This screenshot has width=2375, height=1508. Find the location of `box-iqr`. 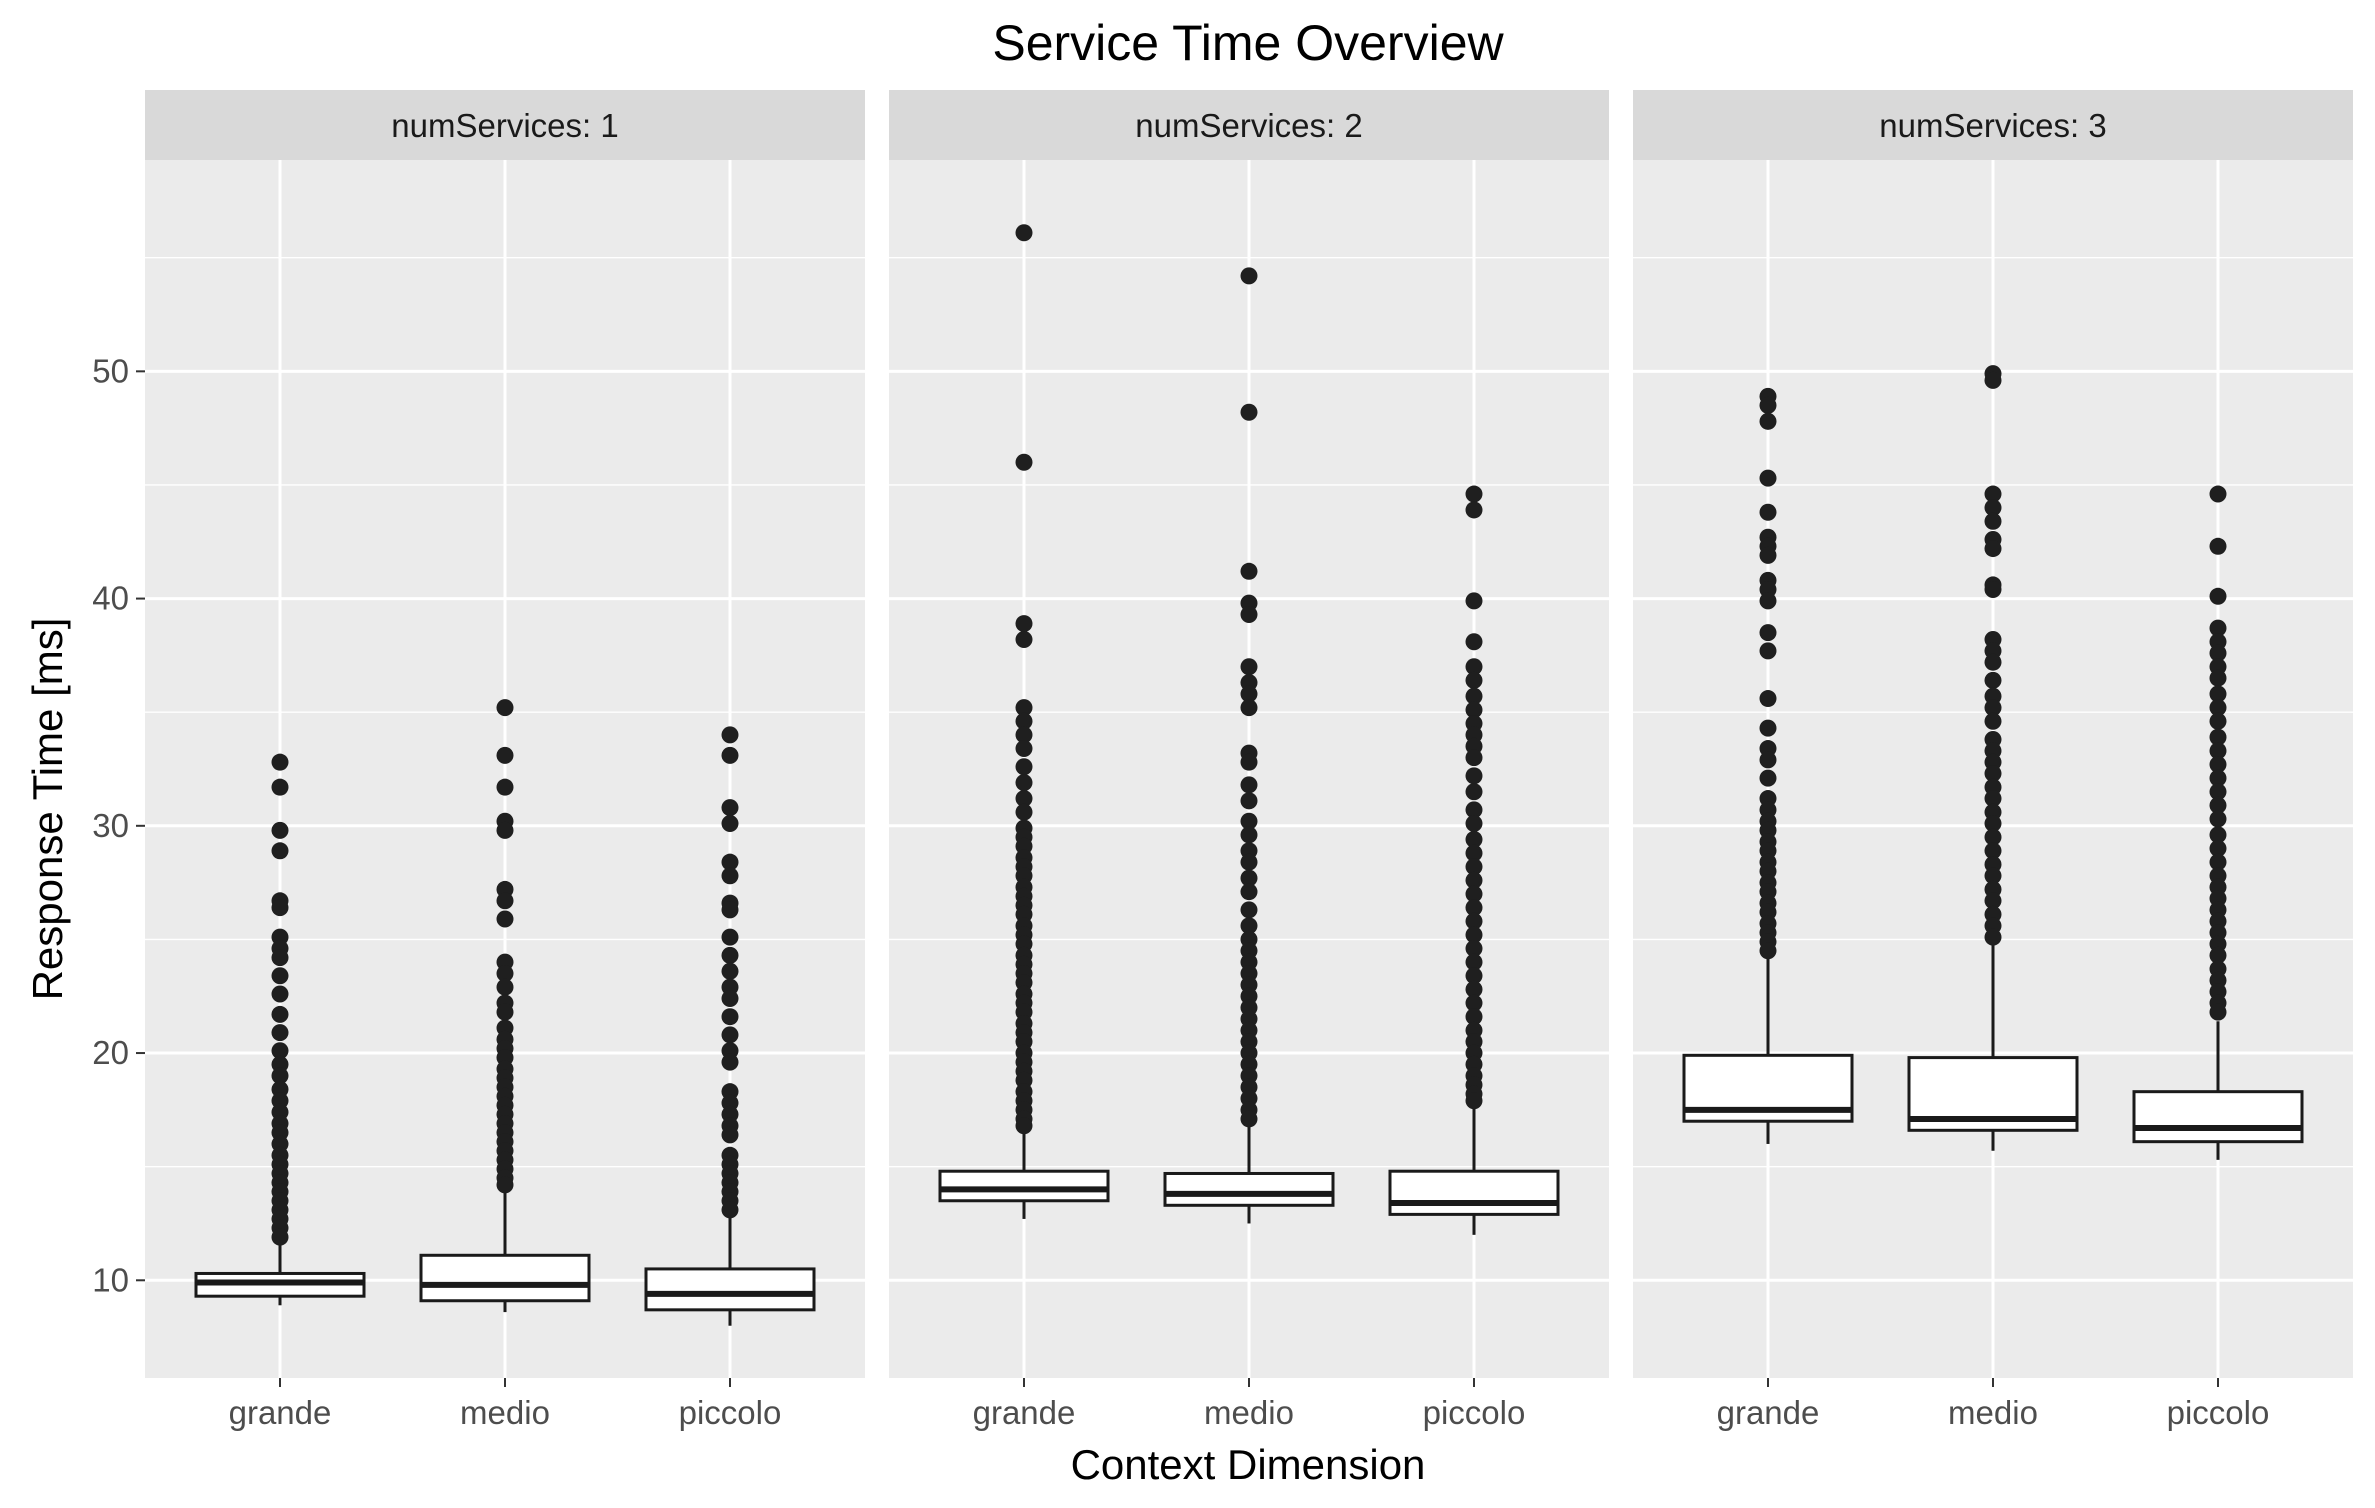

box-iqr is located at coordinates (1024, 1186).